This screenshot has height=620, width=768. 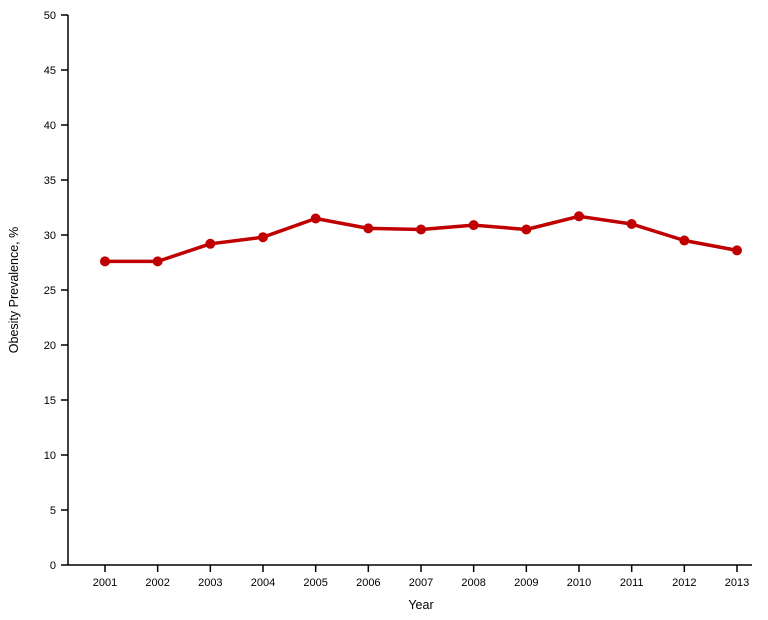 I want to click on x-tick-label: 2008, so click(x=473, y=583).